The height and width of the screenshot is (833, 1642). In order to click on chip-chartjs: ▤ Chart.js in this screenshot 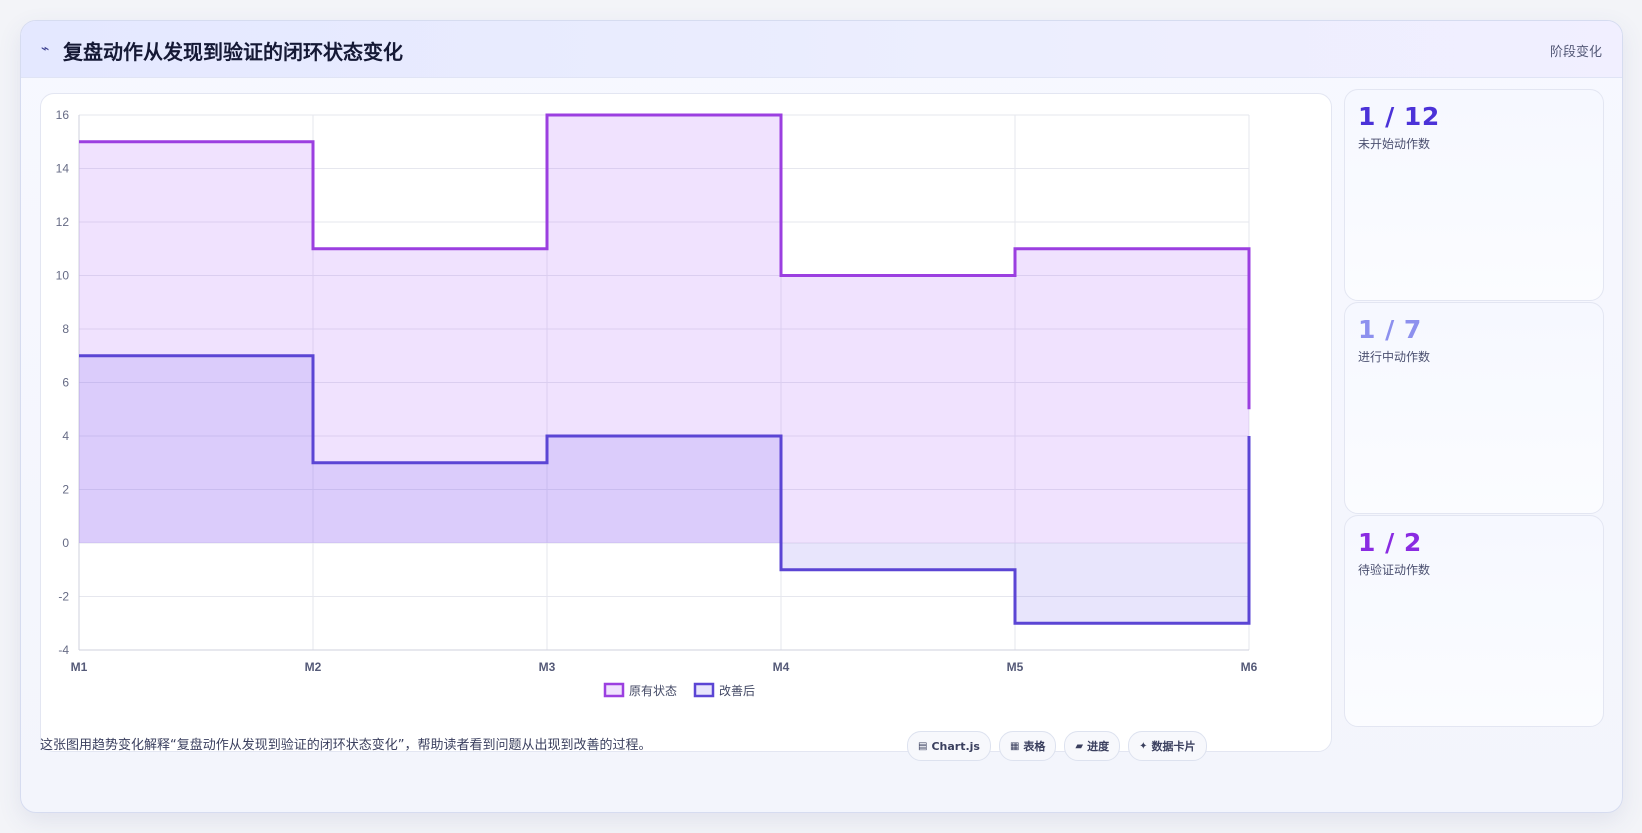, I will do `click(949, 746)`.